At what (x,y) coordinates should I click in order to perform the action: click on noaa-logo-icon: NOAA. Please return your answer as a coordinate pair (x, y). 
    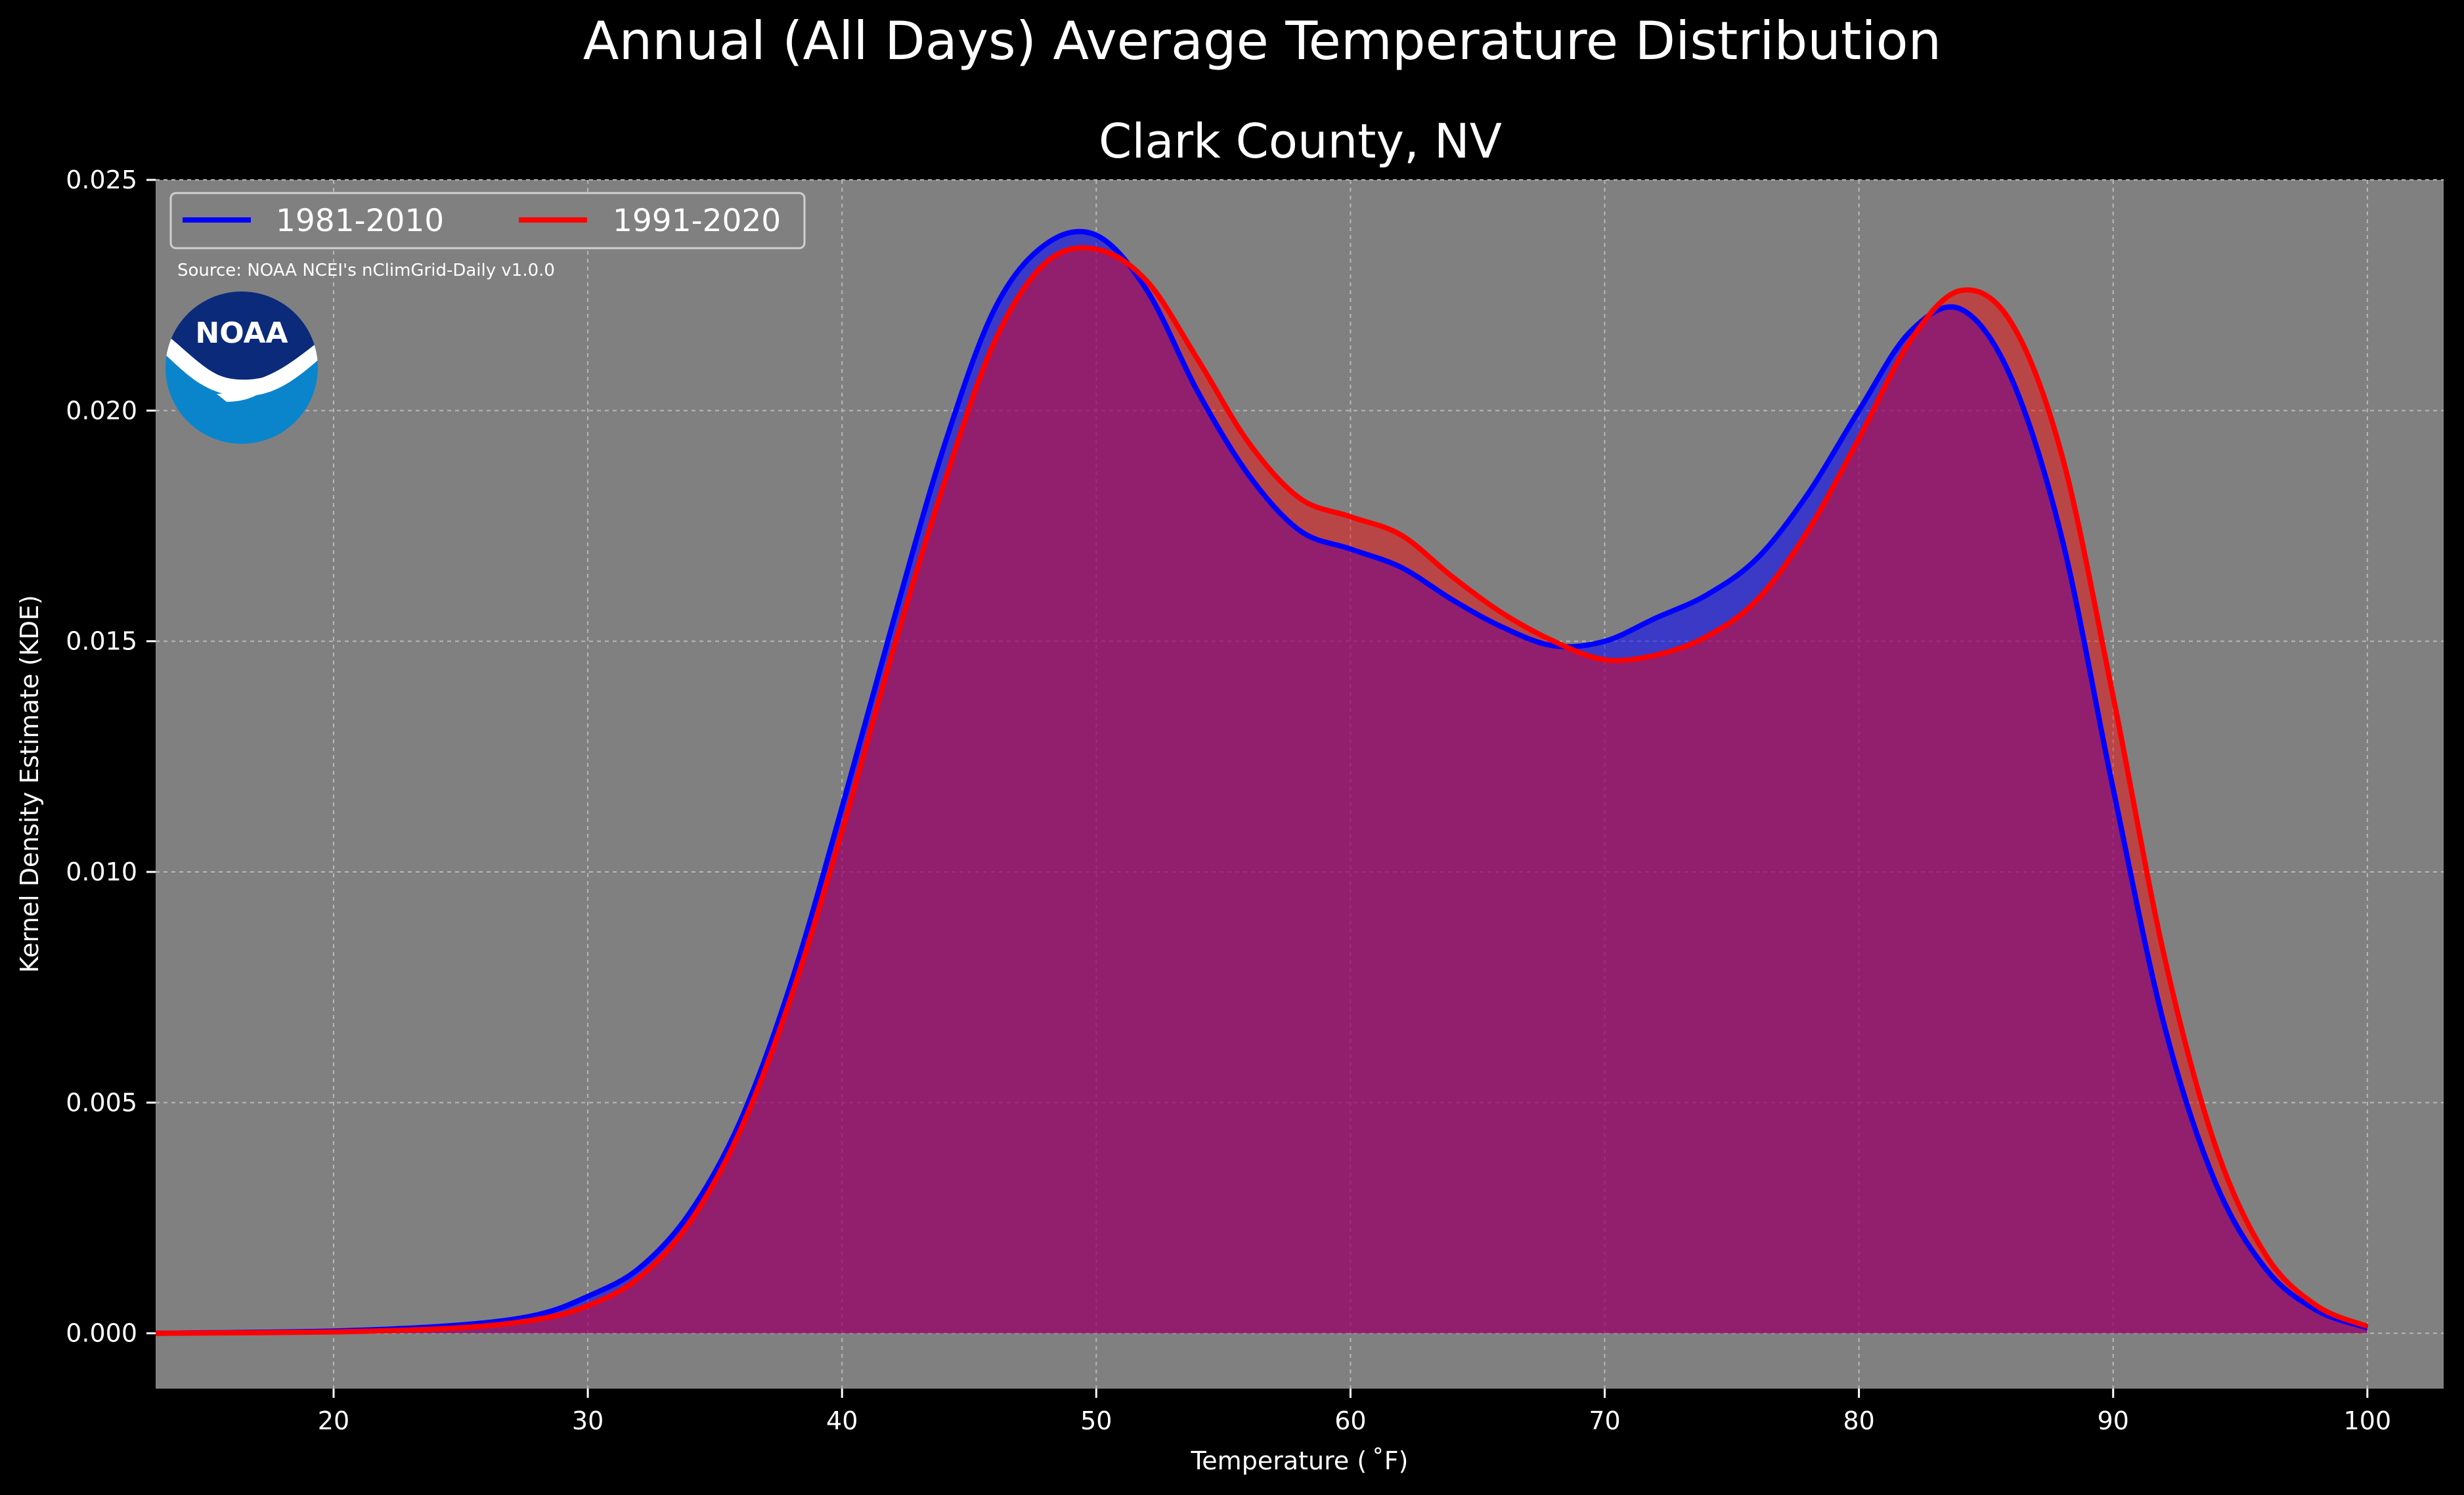
    Looking at the image, I should click on (241, 368).